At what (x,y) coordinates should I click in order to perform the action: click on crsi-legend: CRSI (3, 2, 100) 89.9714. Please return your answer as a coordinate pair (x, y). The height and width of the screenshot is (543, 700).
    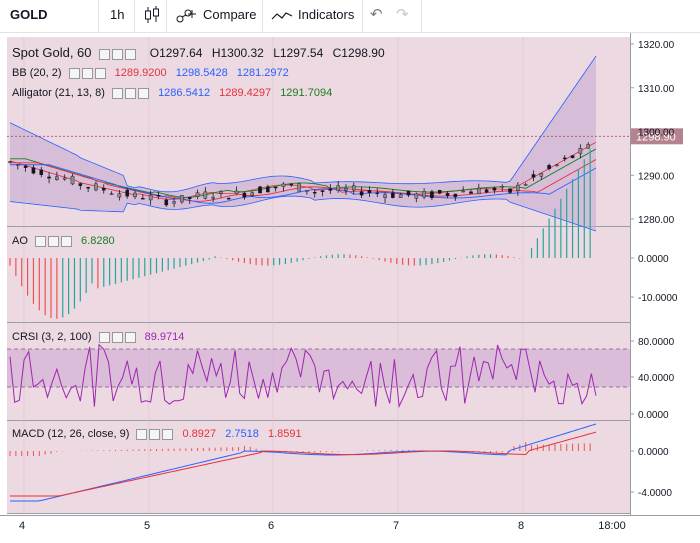
    Looking at the image, I should click on (101, 337).